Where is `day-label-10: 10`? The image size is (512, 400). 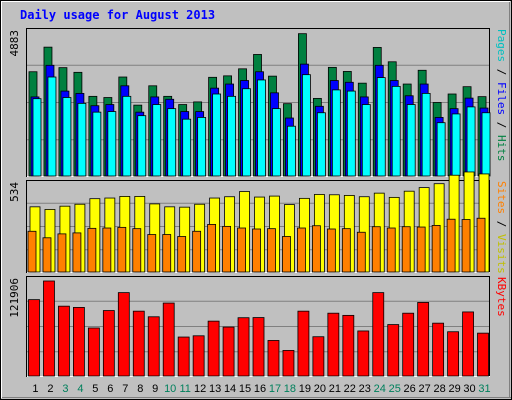 day-label-10: 10 is located at coordinates (170, 389).